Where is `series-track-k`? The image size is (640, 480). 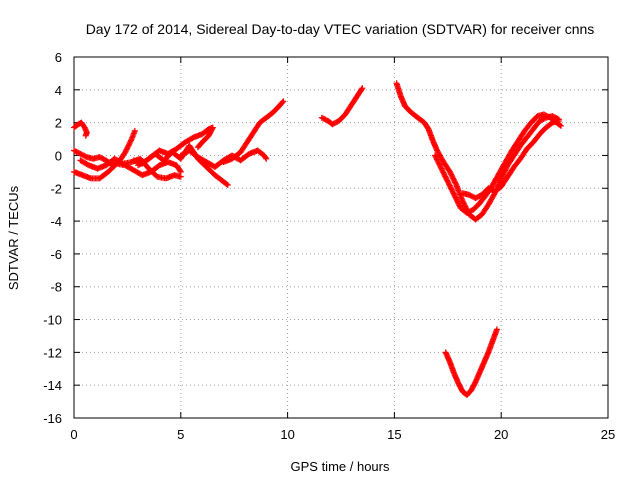 series-track-k is located at coordinates (498, 163).